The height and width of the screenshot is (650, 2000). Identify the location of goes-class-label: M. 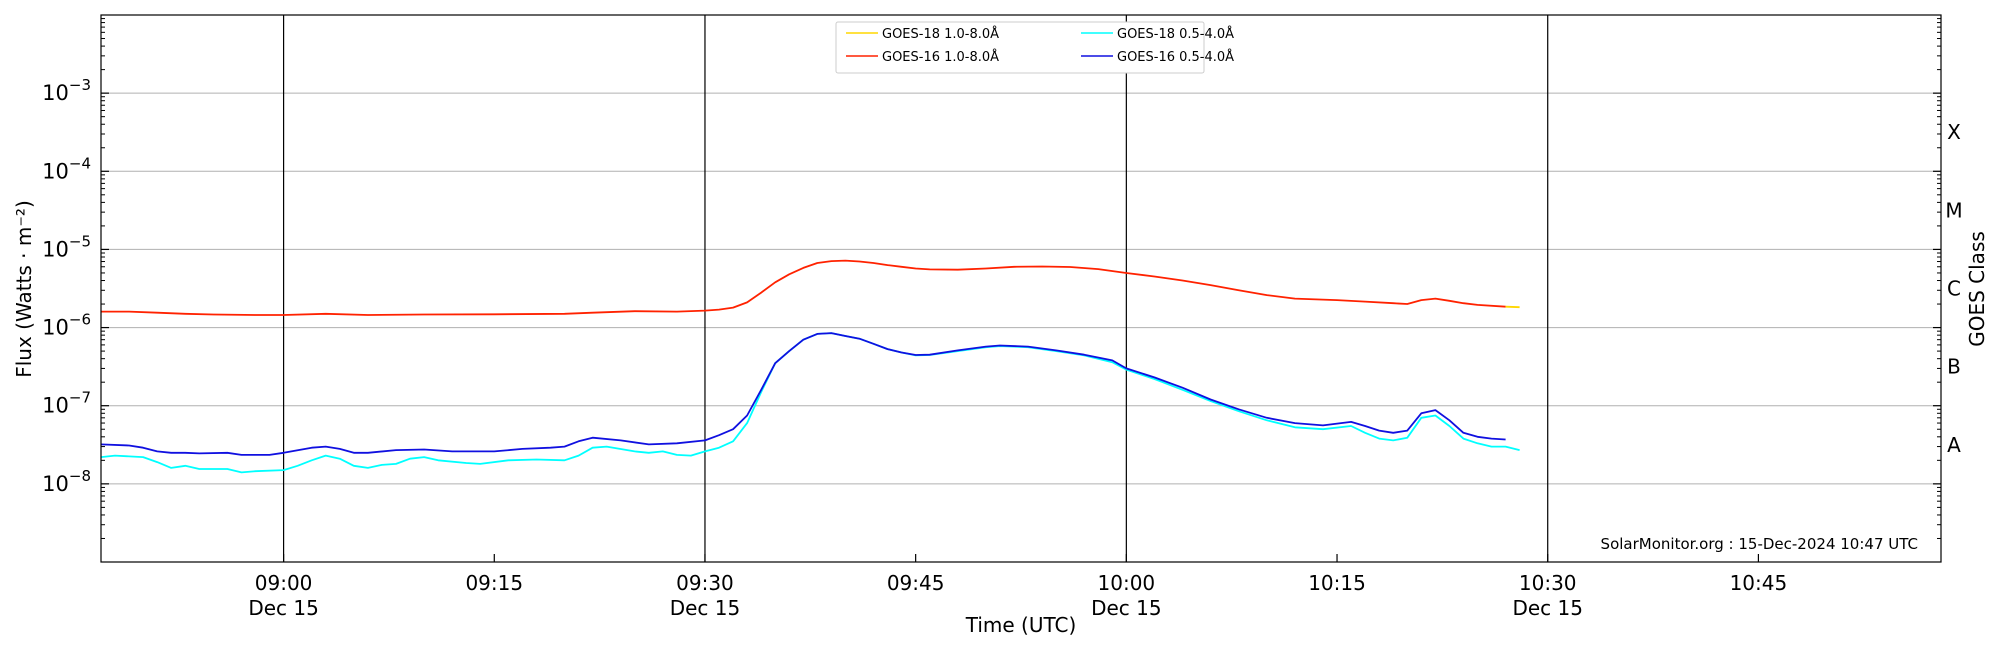
(1953, 210).